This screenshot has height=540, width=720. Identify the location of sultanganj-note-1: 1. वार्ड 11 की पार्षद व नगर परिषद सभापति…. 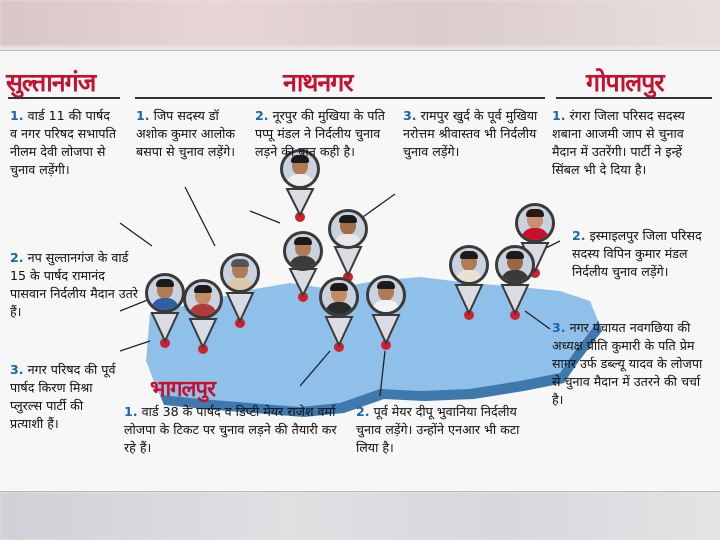
(63, 142).